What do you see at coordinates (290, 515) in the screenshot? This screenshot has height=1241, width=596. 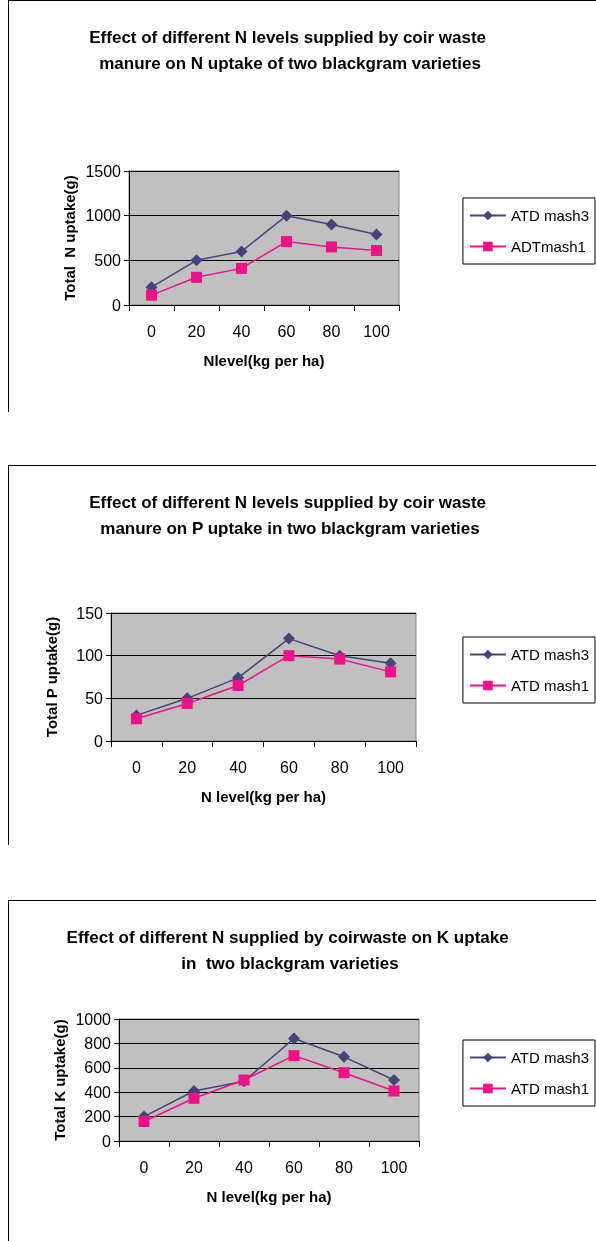 I see `chart-title: Effect of different N levels supplied by coir waste manure on P uptake in two blackgram varieties` at bounding box center [290, 515].